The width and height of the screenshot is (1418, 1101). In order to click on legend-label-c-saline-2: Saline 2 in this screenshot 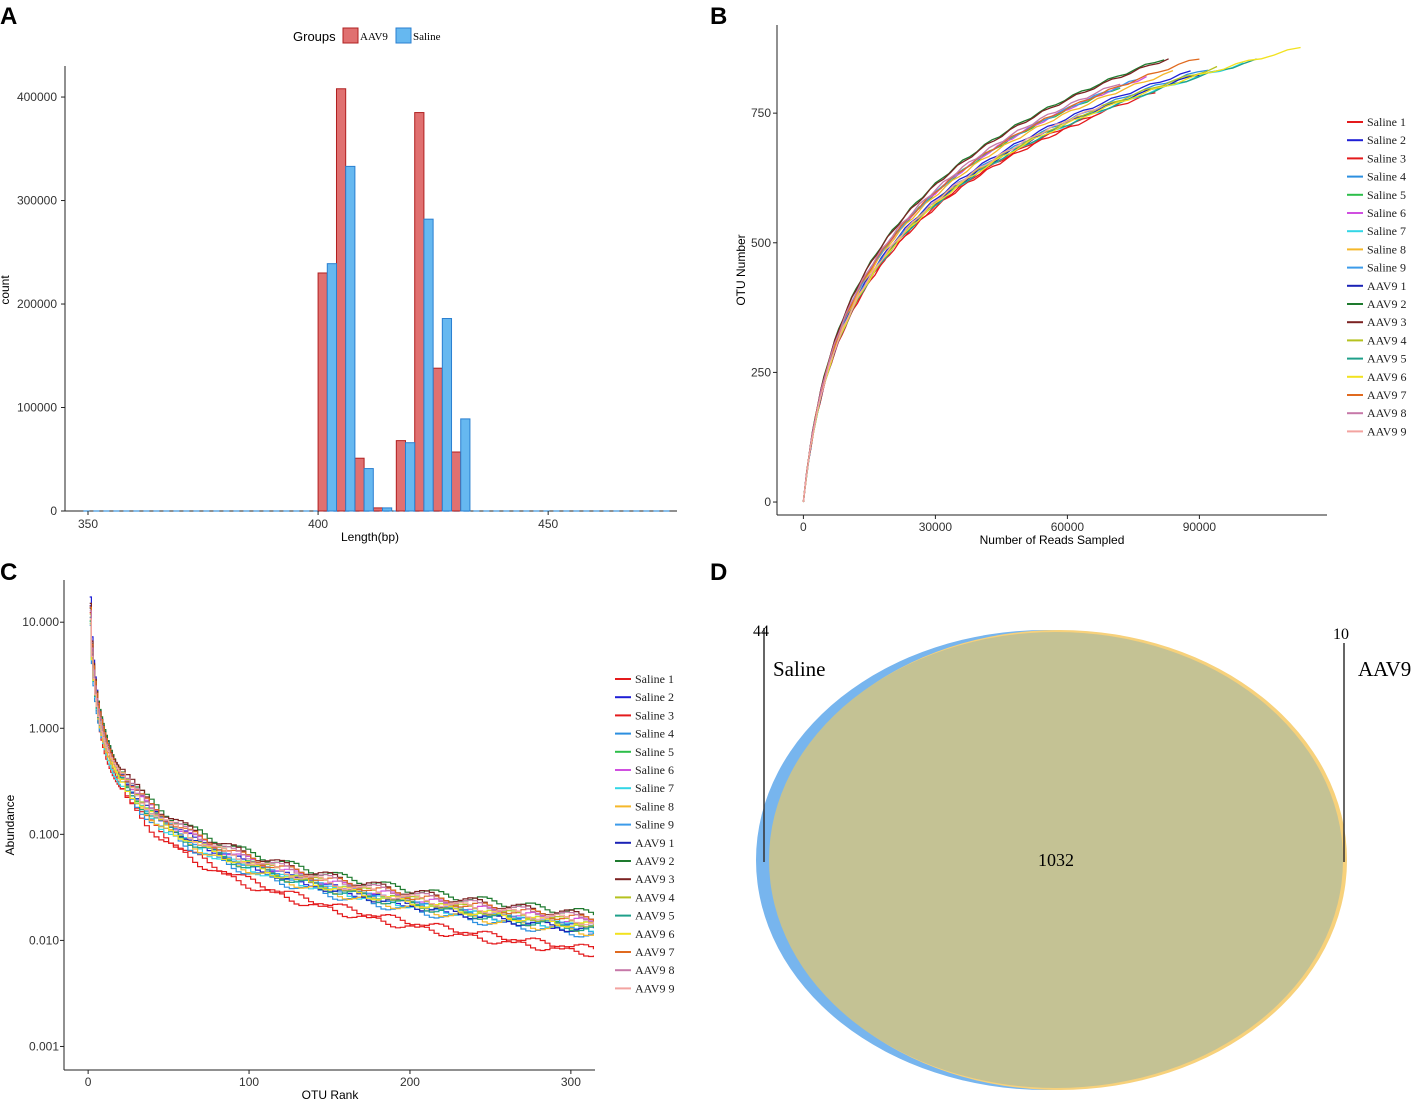, I will do `click(654, 697)`.